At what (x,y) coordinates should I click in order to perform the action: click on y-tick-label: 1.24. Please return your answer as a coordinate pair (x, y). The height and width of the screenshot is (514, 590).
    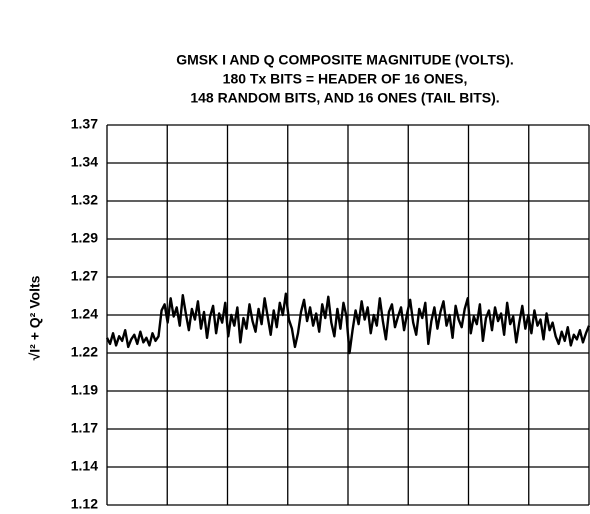
    Looking at the image, I should click on (84, 314).